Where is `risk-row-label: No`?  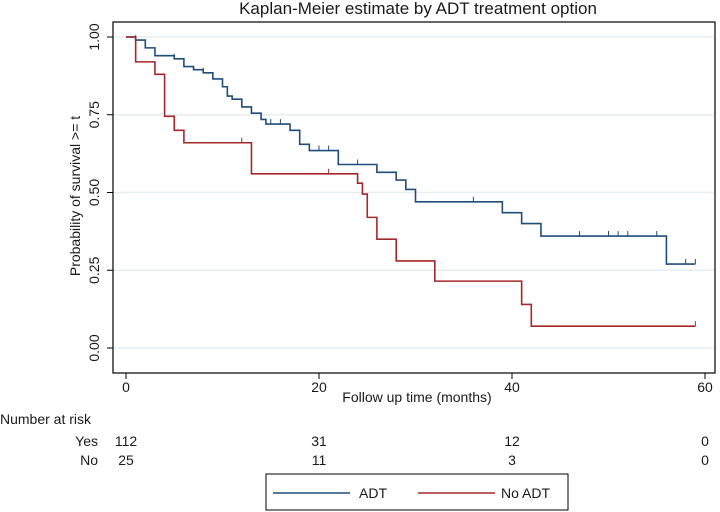 risk-row-label: No is located at coordinates (89, 460).